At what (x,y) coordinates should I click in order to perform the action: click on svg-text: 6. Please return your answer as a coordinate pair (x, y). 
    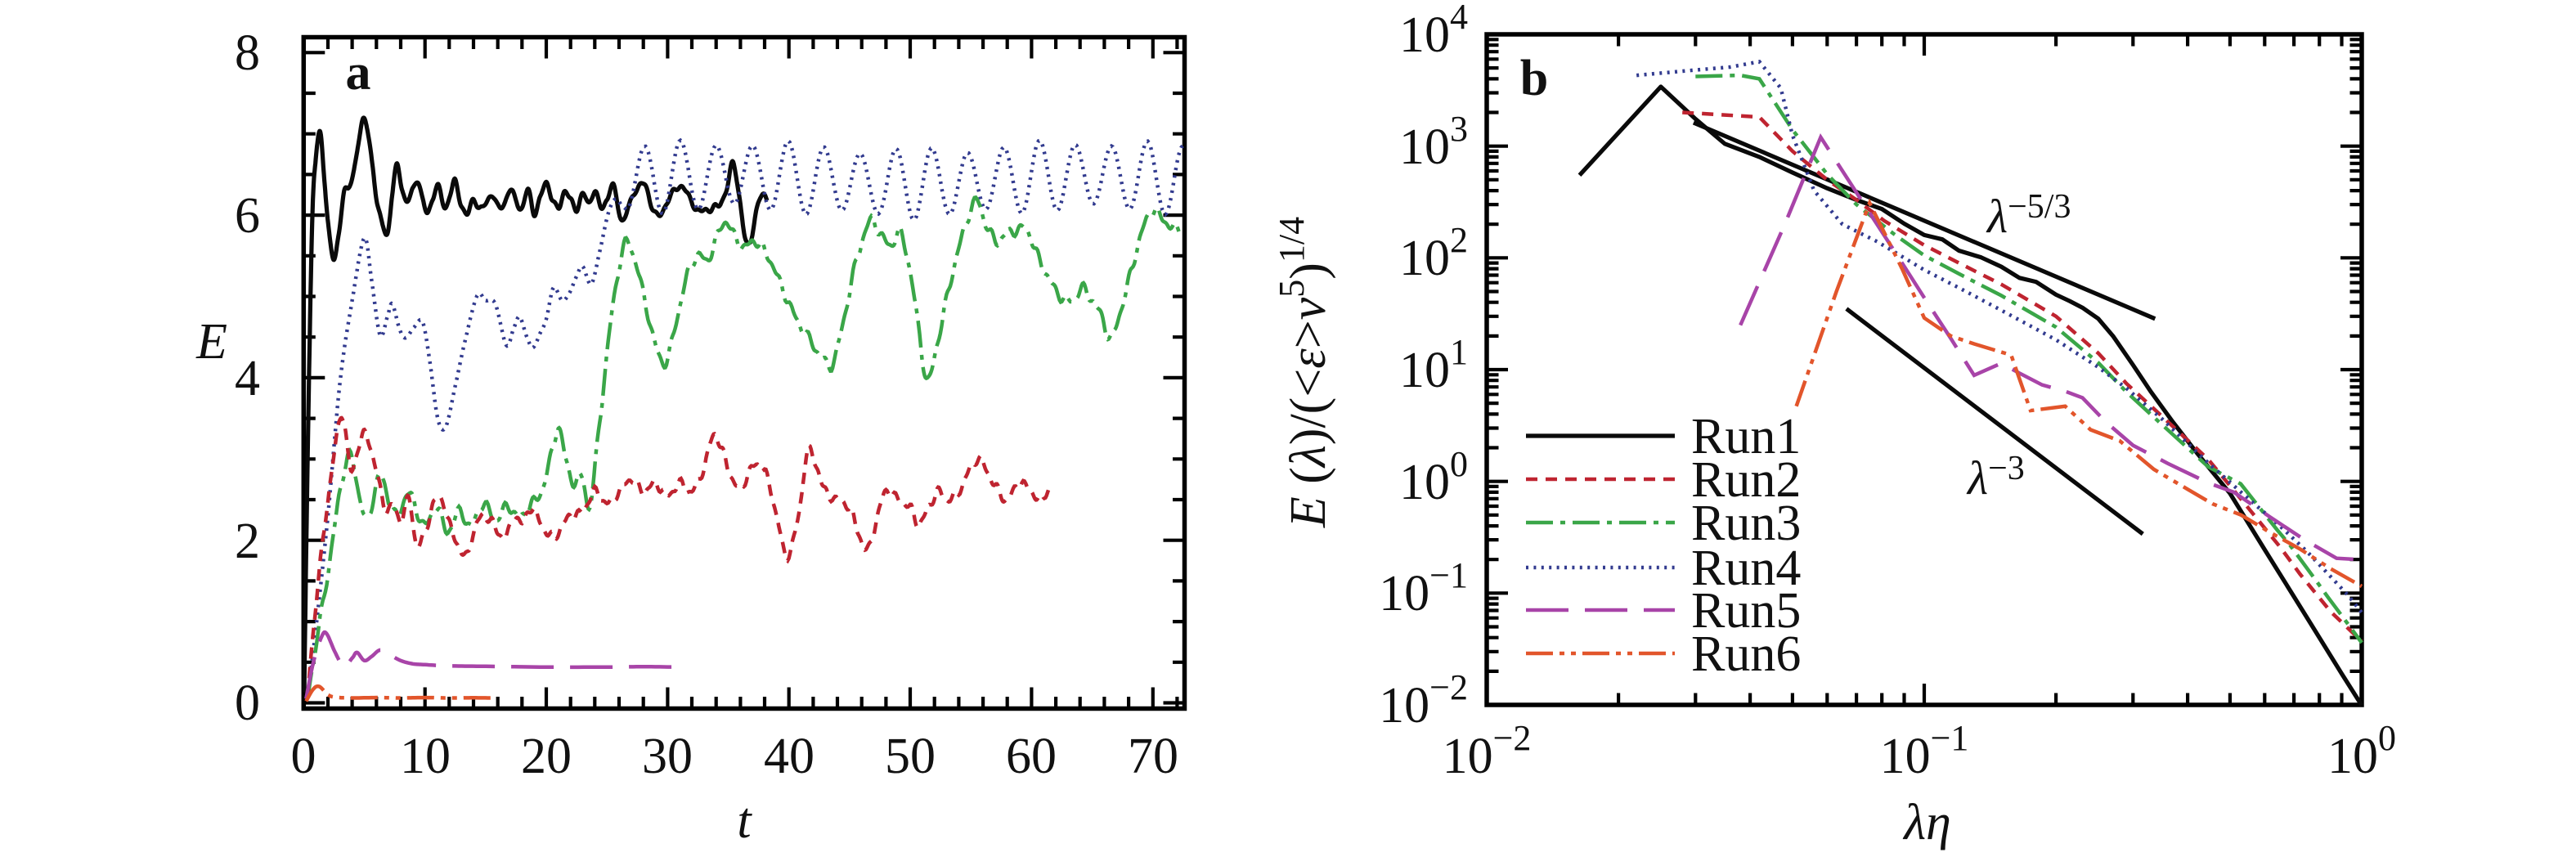
    Looking at the image, I should click on (247, 216).